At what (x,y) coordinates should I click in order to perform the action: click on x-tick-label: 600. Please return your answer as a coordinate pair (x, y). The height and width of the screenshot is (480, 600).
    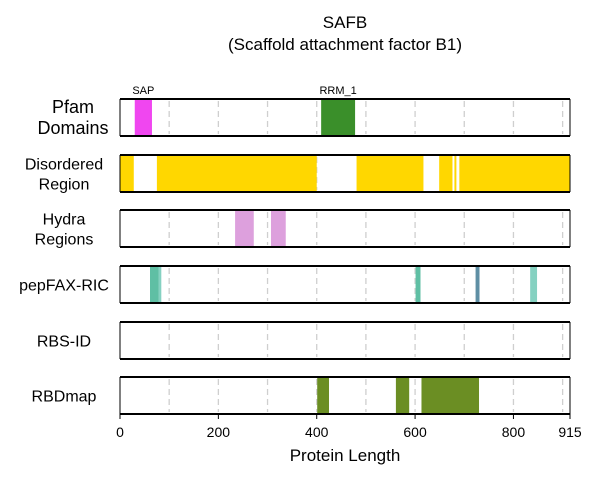
    Looking at the image, I should click on (415, 432).